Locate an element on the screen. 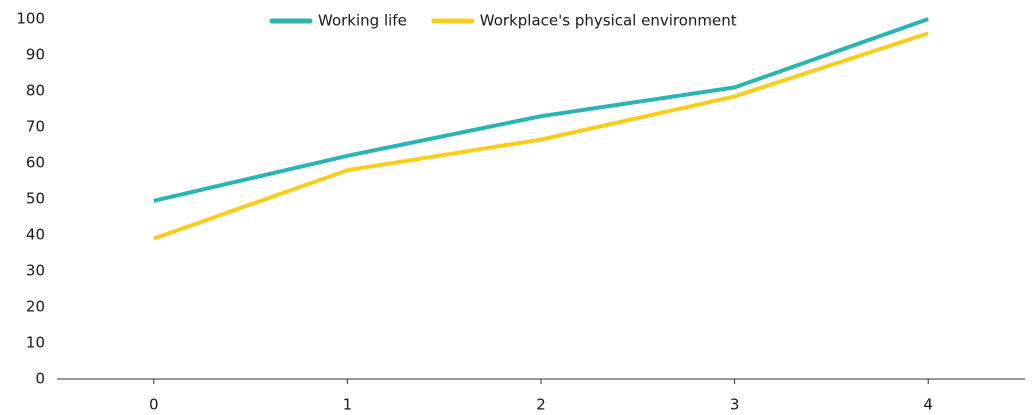 The width and height of the screenshot is (1035, 415). x-tick-label: 3 is located at coordinates (735, 405).